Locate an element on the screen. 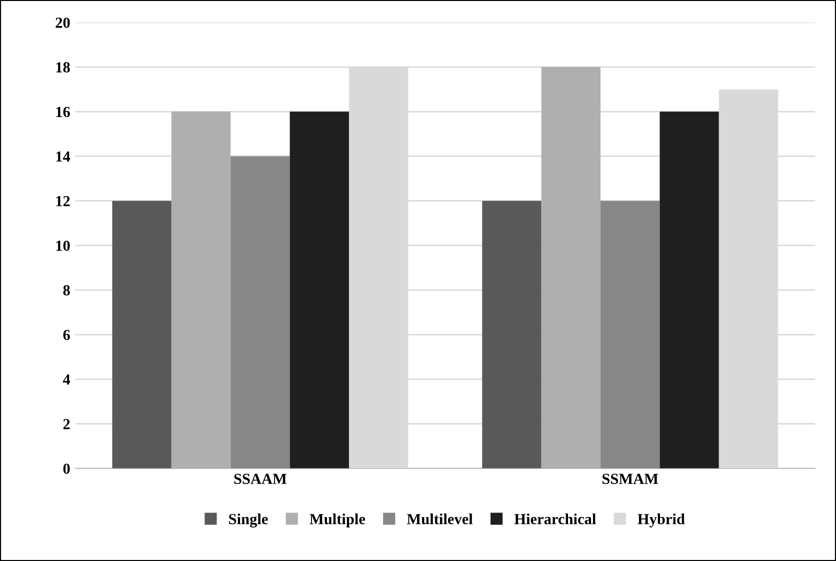  y-tick-label: 14 is located at coordinates (63, 156).